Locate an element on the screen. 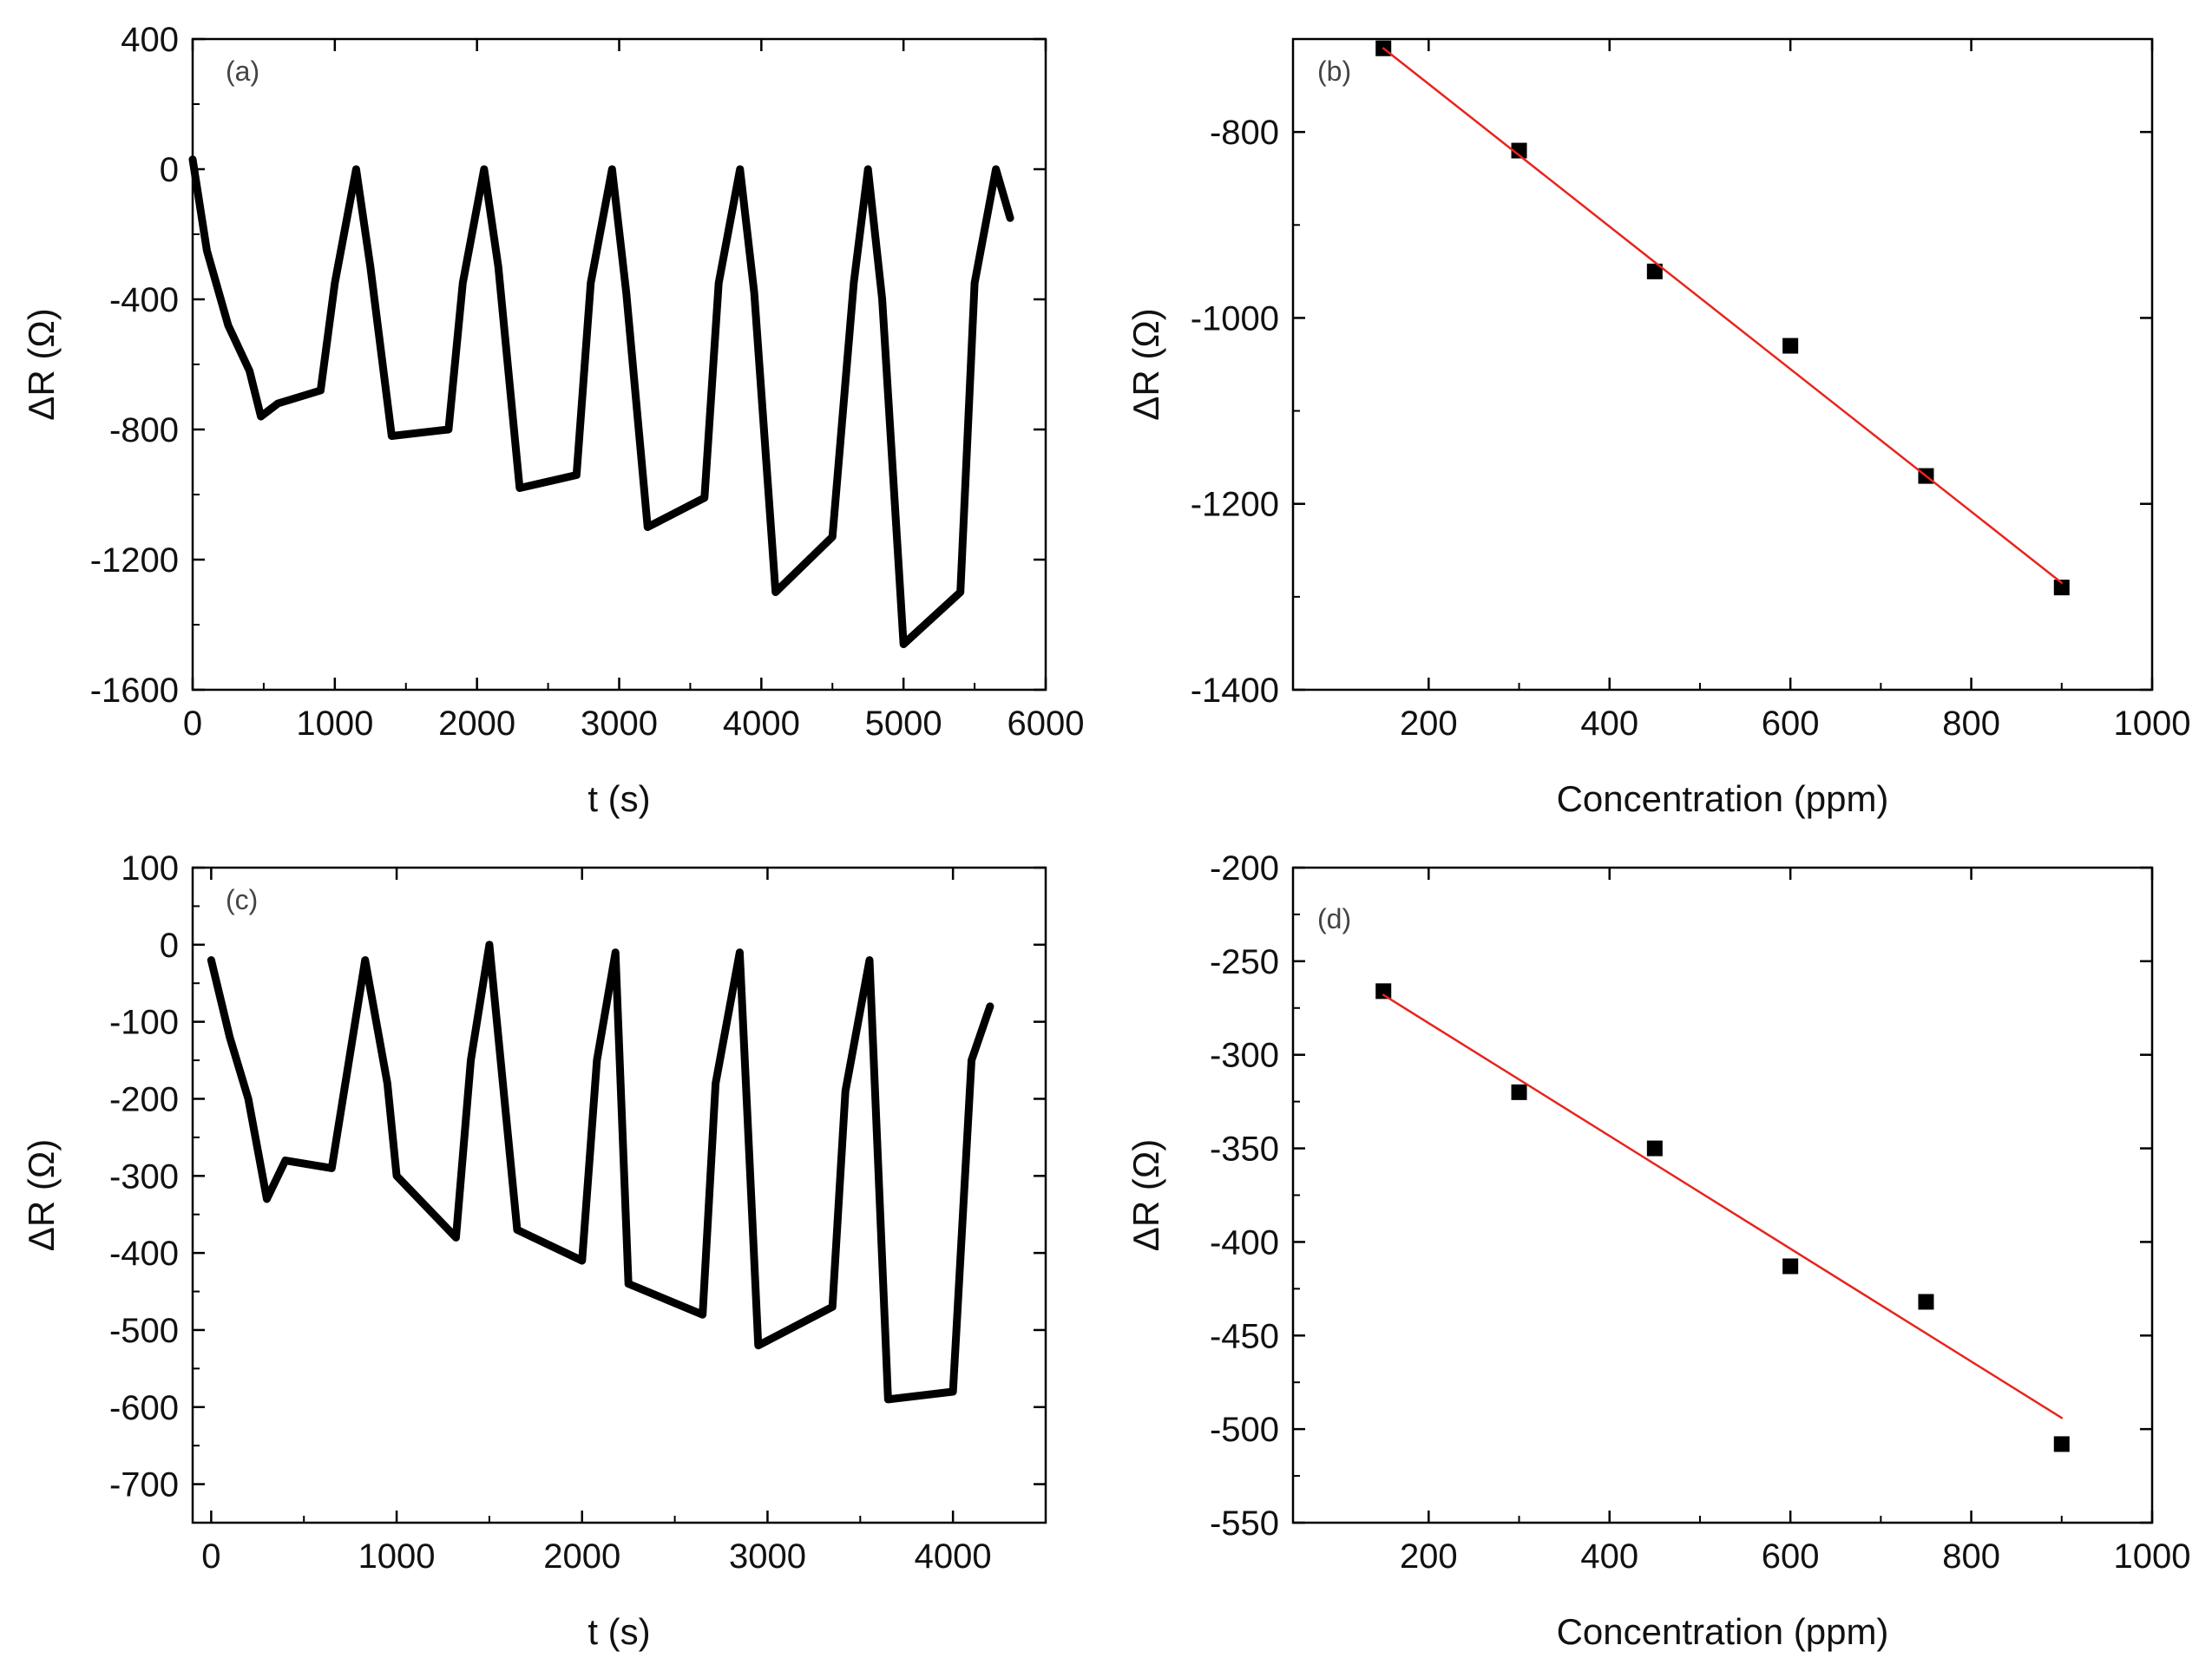 The image size is (2212, 1678). y-tick-label-c-5: -200 is located at coordinates (144, 1099).